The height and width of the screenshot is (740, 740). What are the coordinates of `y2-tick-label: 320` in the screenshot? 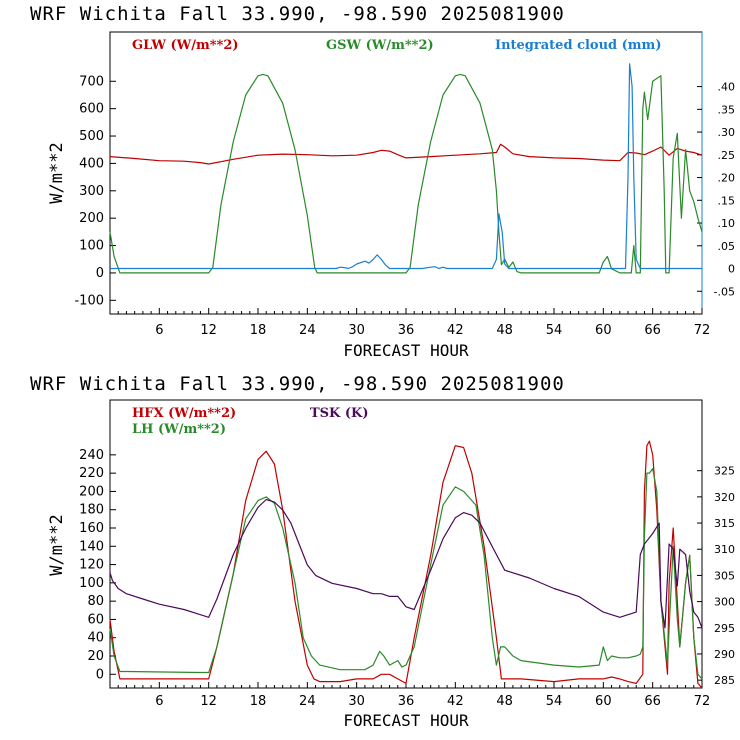 It's located at (724, 497).